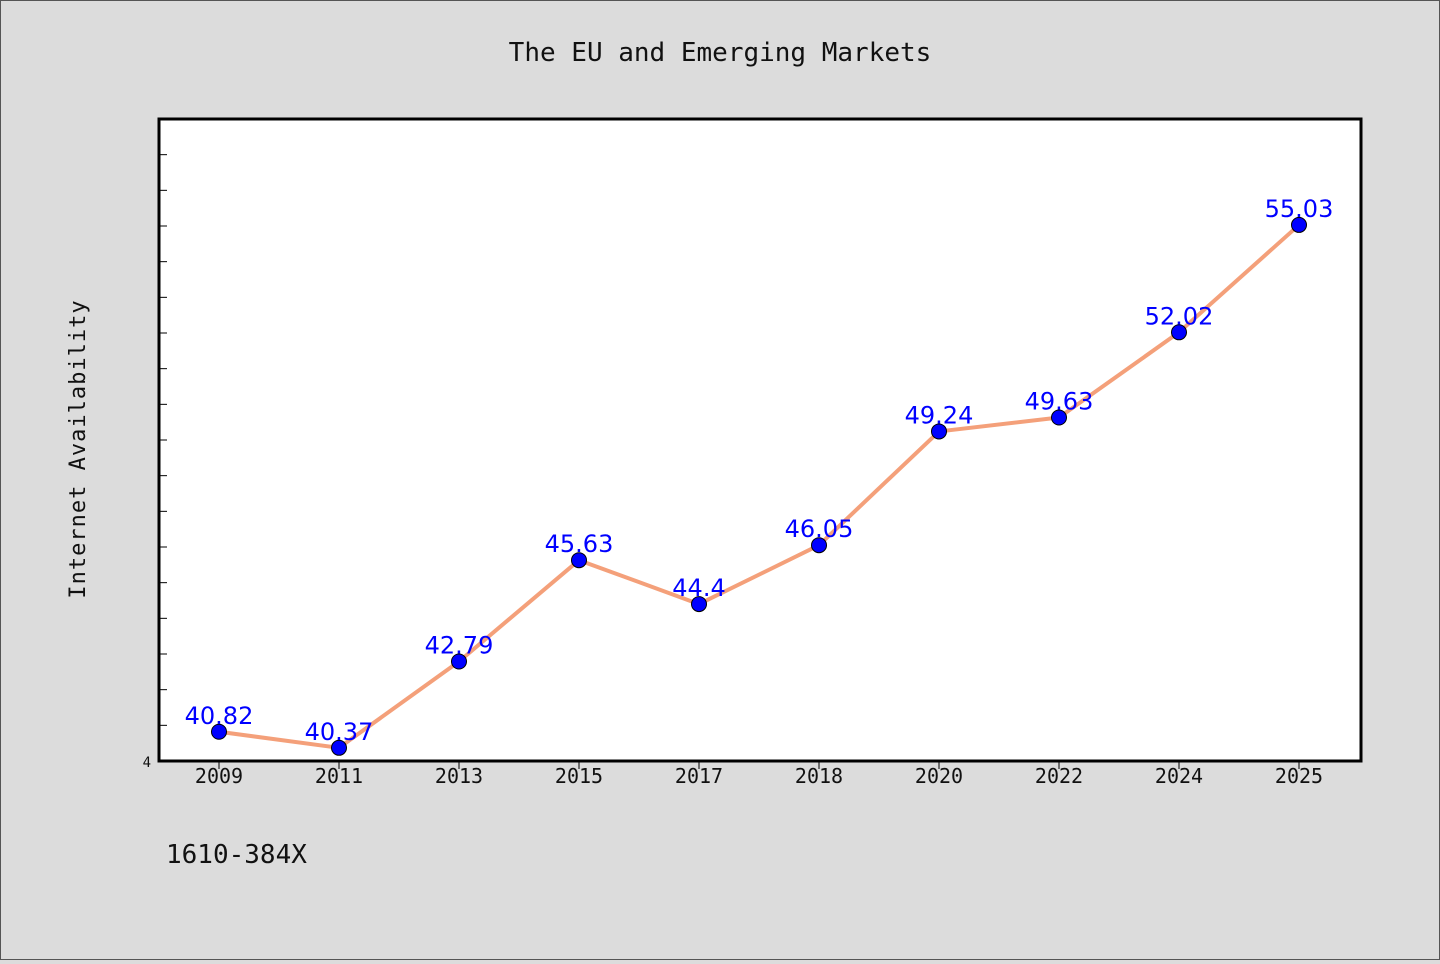 This screenshot has width=1440, height=964. I want to click on chart-title: The EU and Emerging Markets, so click(720, 53).